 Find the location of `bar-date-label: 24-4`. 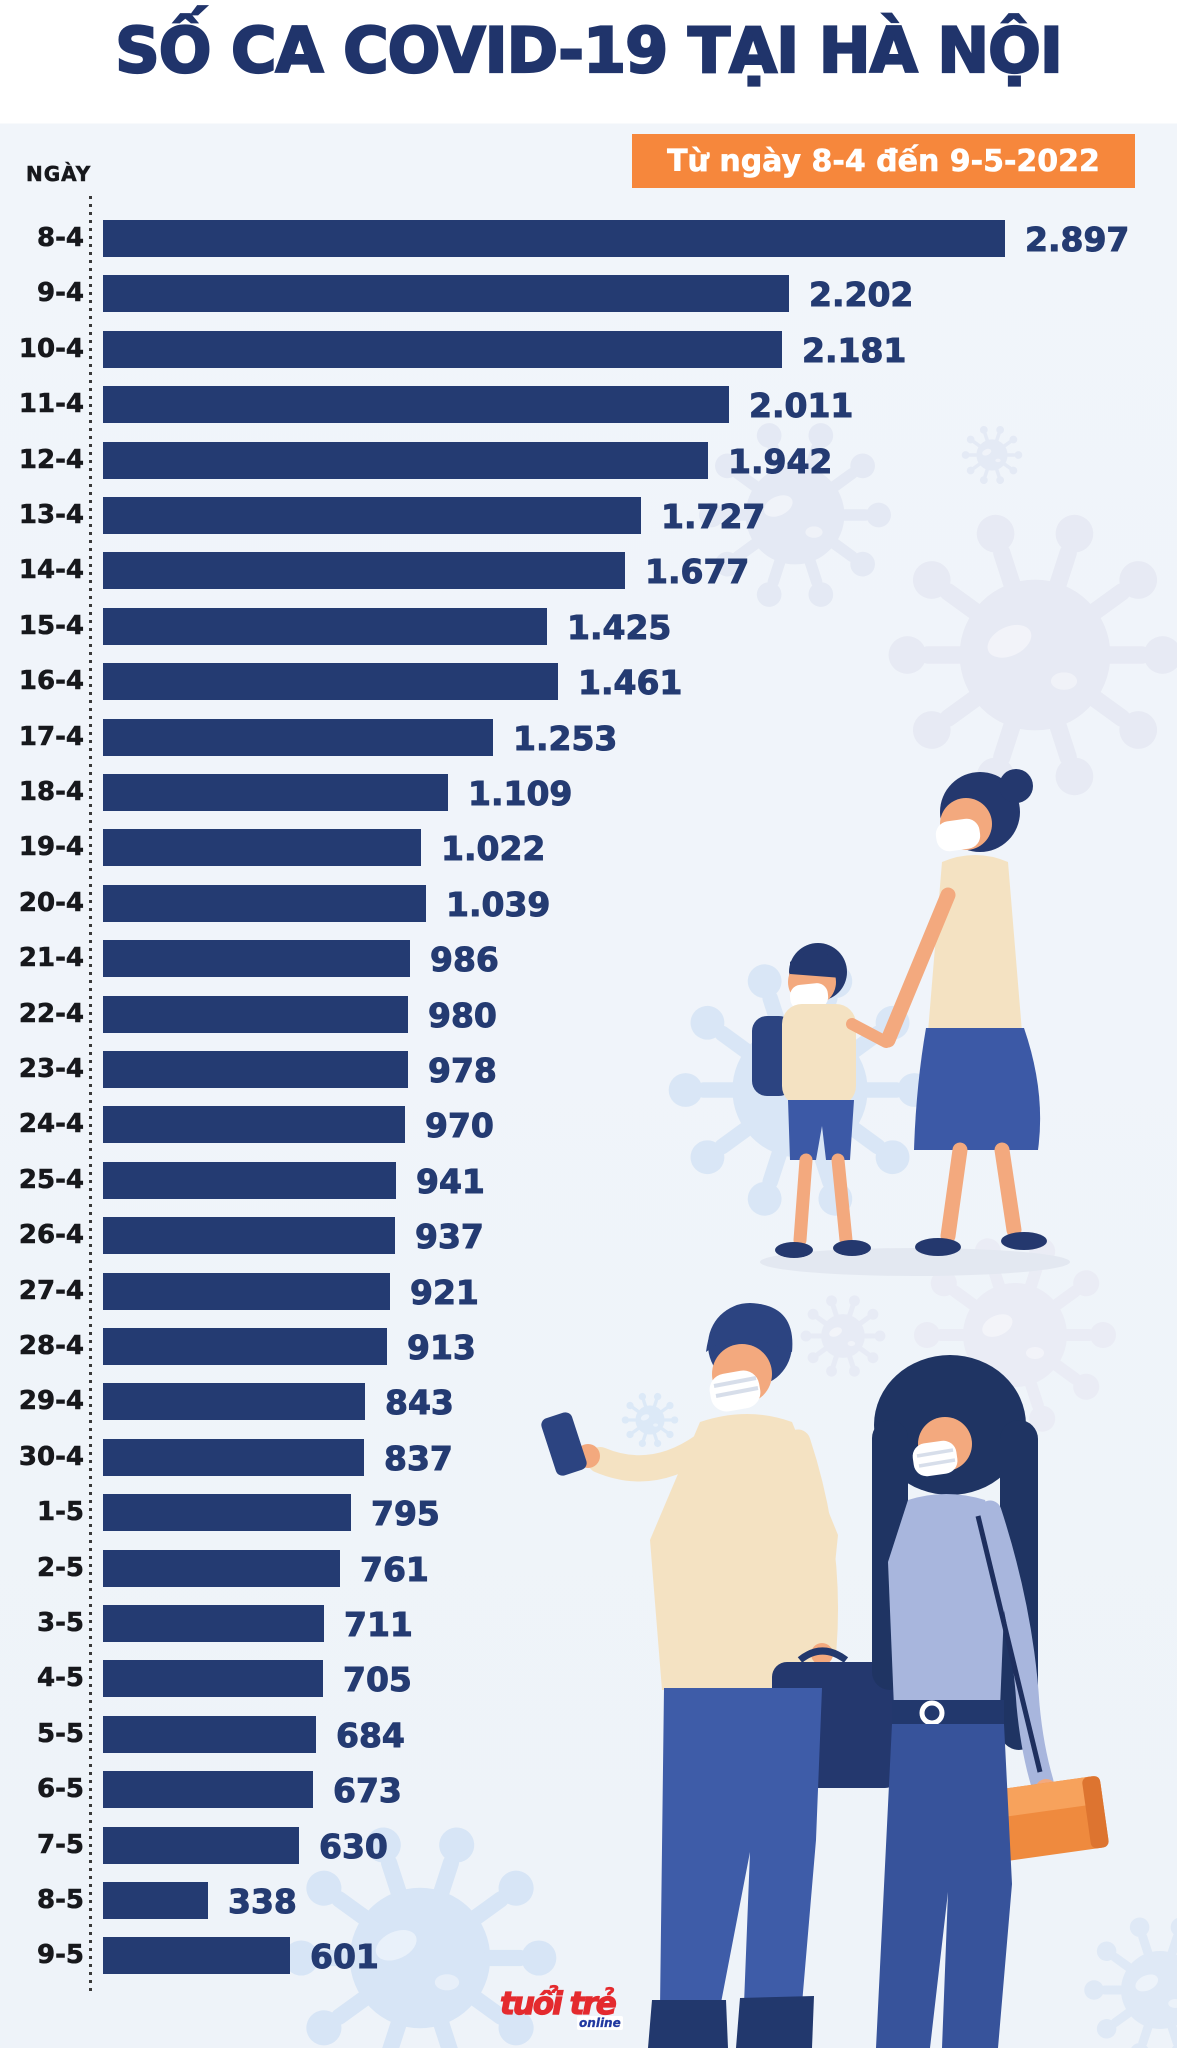

bar-date-label: 24-4 is located at coordinates (51, 1124).